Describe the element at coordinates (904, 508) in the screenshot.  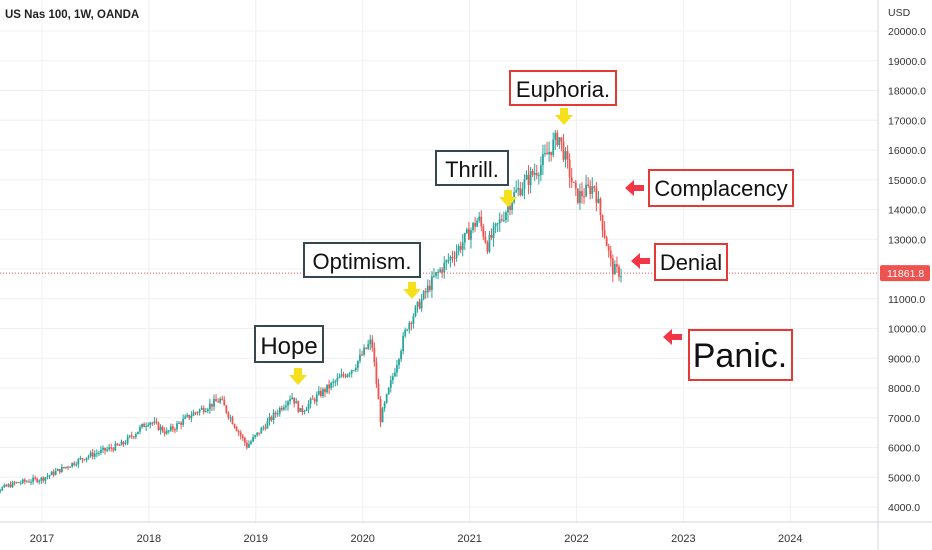
I see `price-tick-label: 4000.0` at that location.